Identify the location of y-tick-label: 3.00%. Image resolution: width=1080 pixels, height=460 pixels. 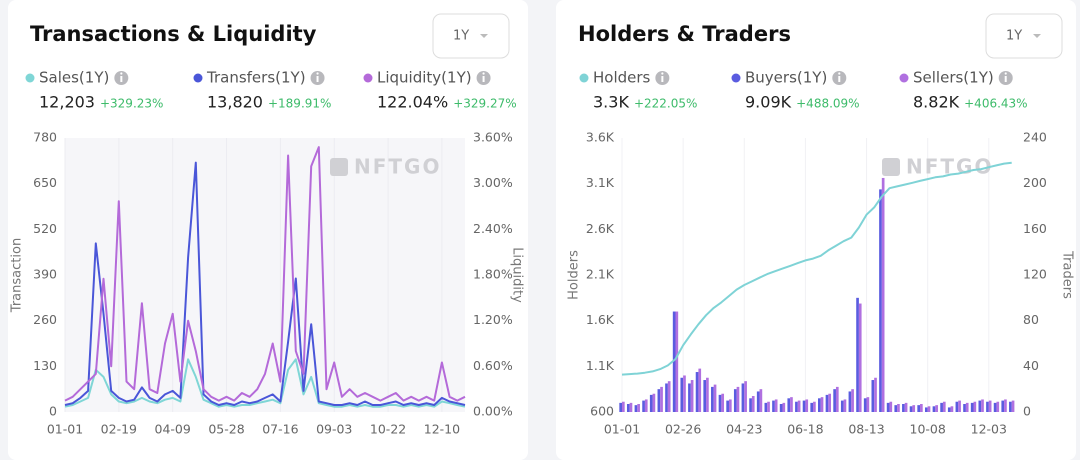
(493, 182).